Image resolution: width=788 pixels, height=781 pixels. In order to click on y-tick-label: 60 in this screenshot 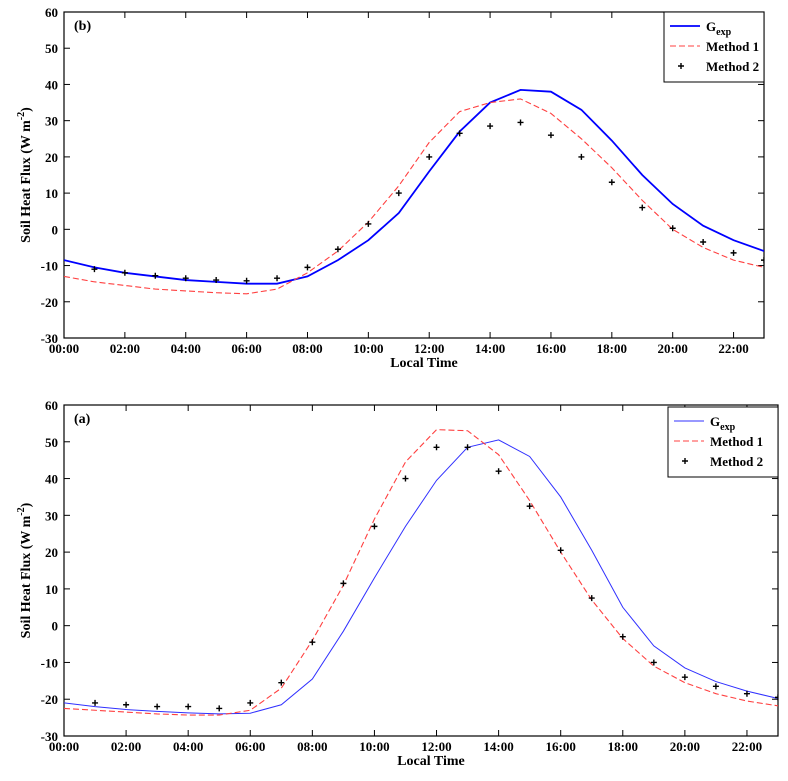, I will do `click(51, 12)`.